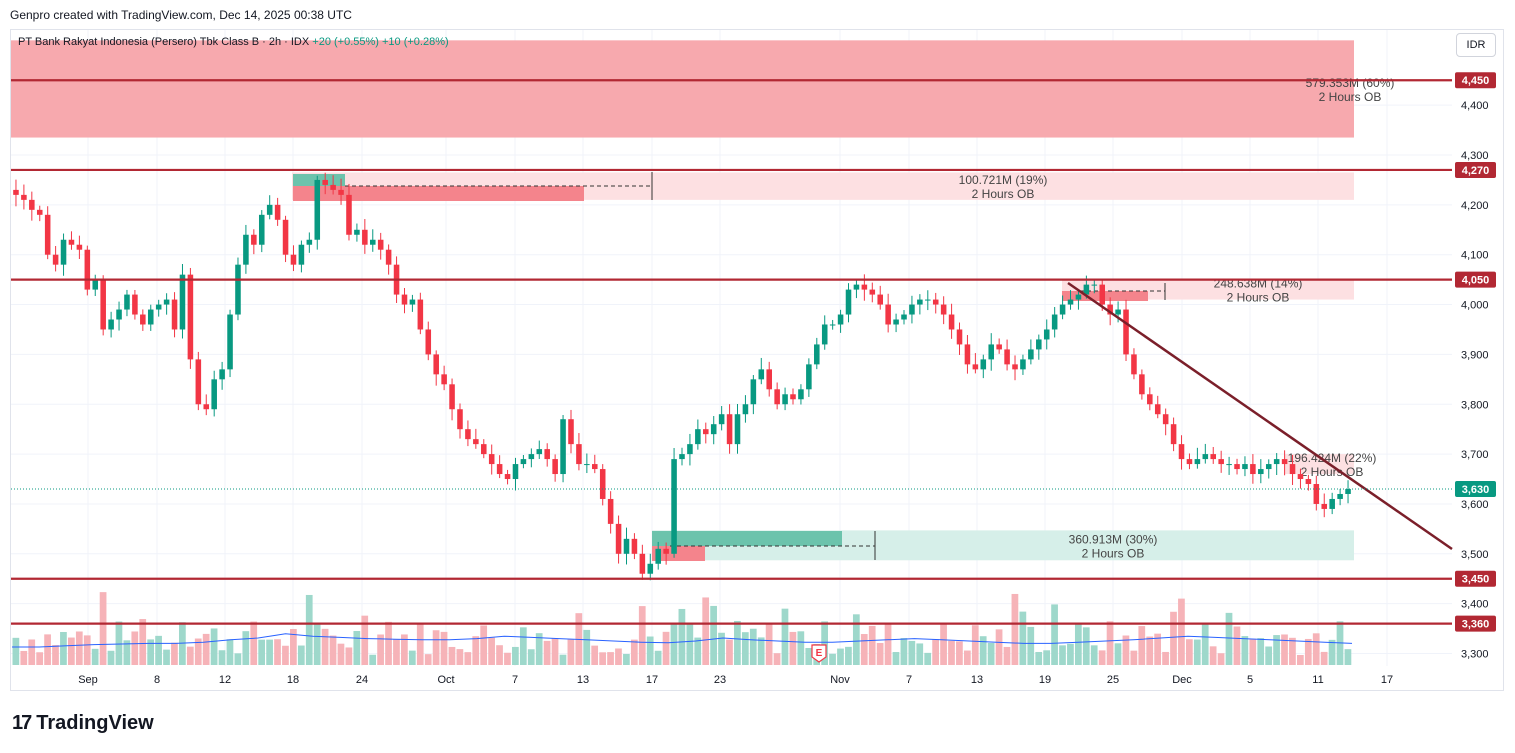  I want to click on x-tick-label: 13, so click(583, 680).